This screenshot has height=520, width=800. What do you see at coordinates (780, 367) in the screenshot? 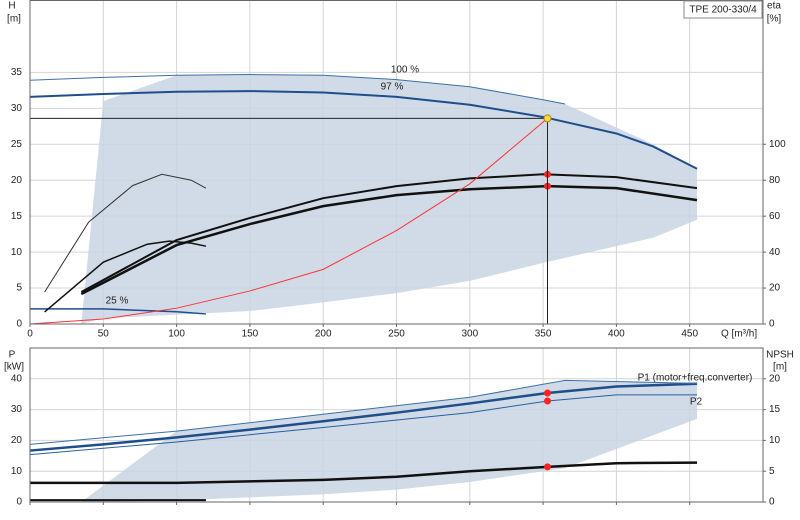
I see `y2-axis-unit: [m]` at bounding box center [780, 367].